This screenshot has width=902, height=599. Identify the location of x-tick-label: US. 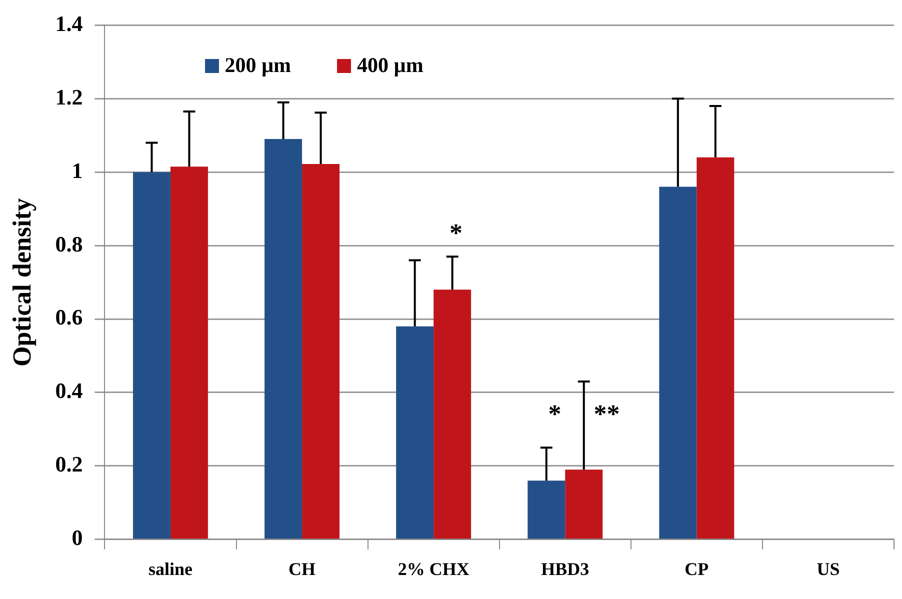
(828, 568).